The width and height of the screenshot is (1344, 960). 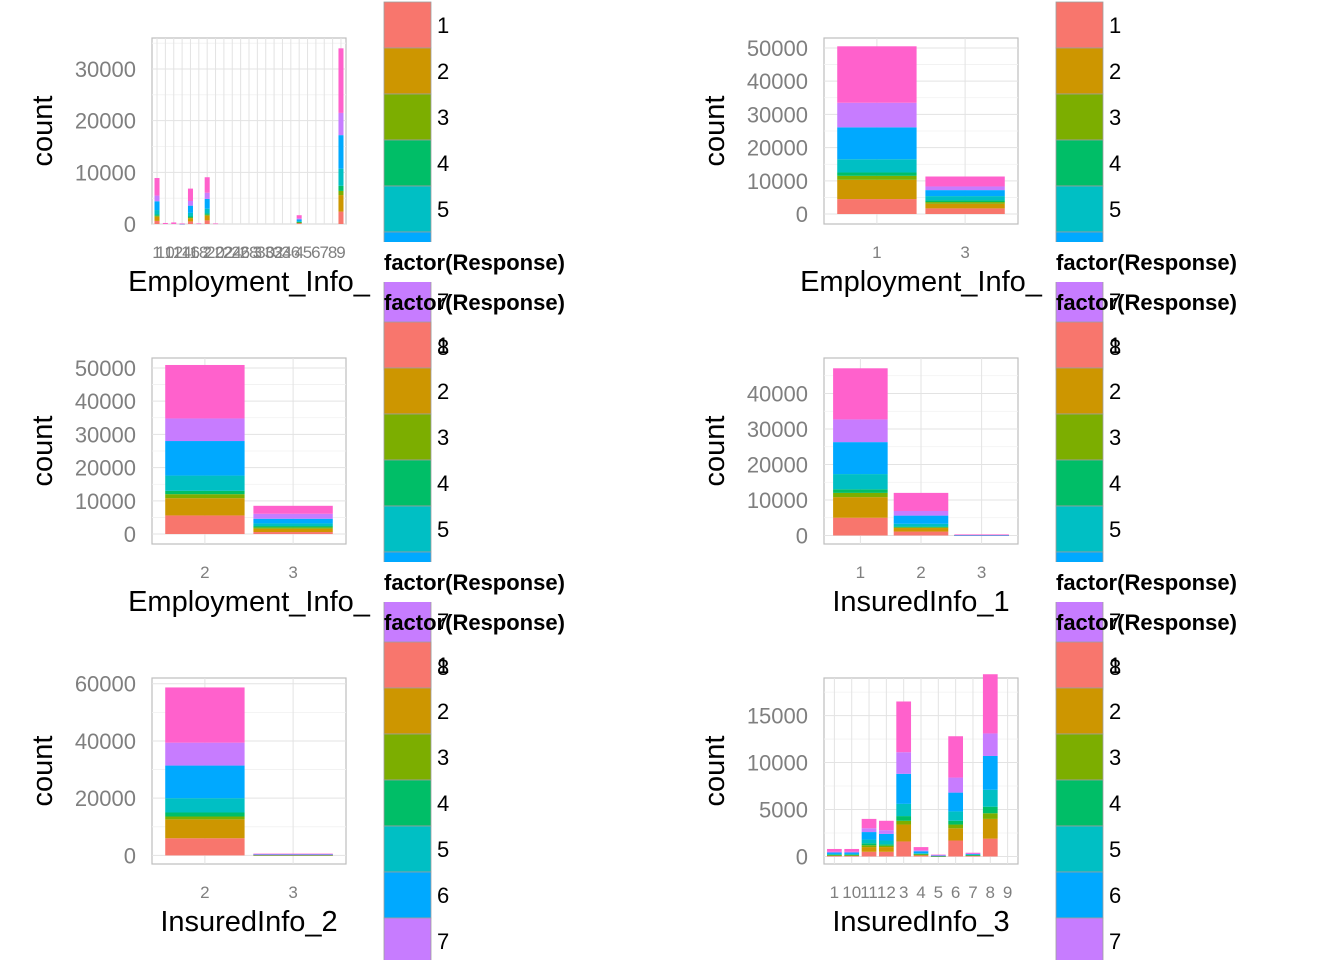 What do you see at coordinates (715, 131) in the screenshot?
I see `y-axis-title: count` at bounding box center [715, 131].